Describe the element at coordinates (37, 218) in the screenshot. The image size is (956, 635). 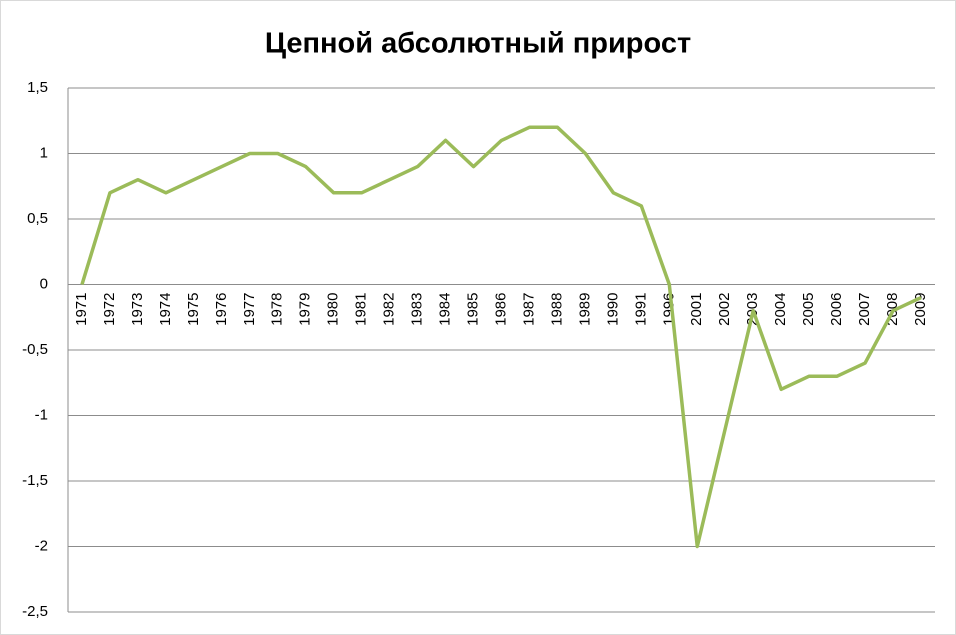
I see `y-tick-label: 0,5` at that location.